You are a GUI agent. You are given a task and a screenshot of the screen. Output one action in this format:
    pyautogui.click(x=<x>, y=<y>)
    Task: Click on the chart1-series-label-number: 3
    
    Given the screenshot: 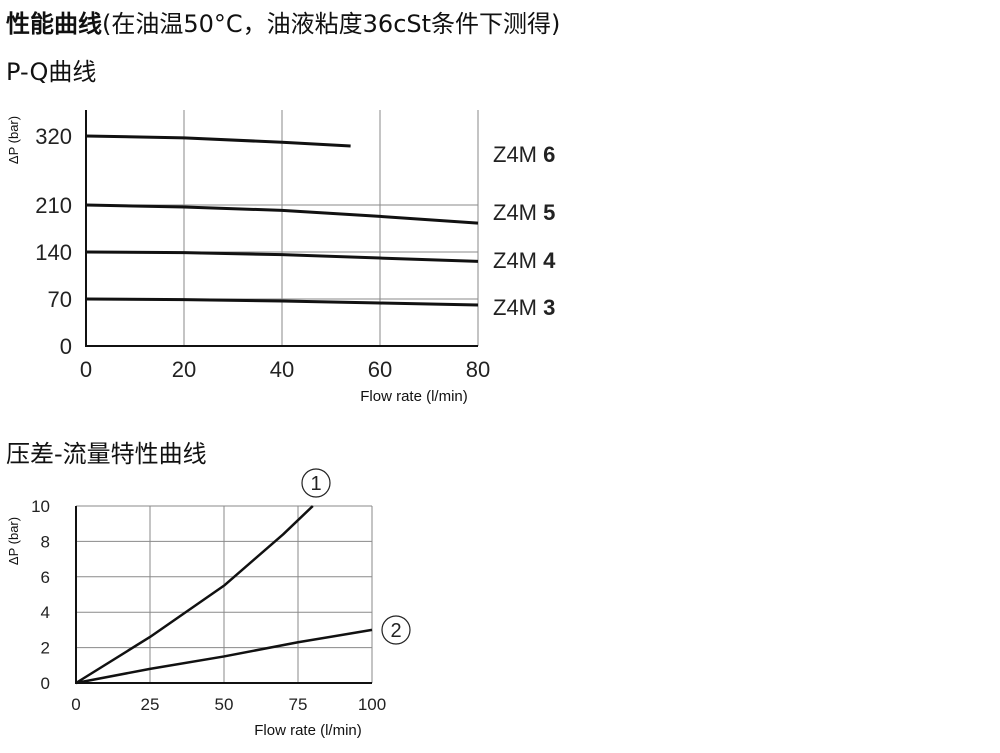 What is the action you would take?
    pyautogui.click(x=549, y=307)
    